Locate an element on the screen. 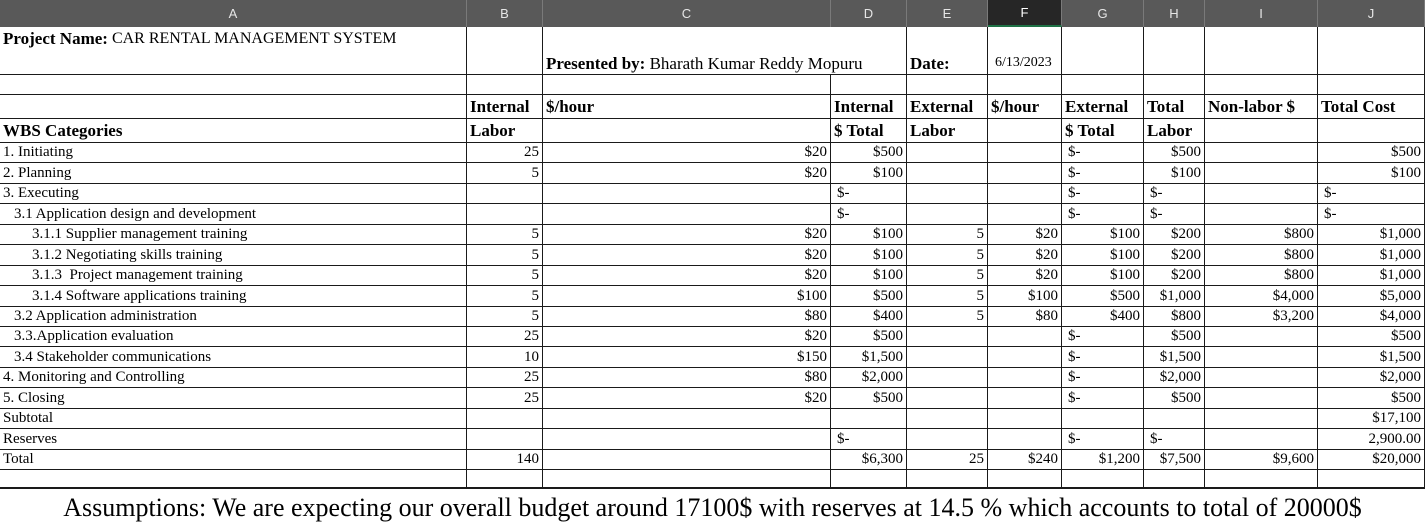 Image resolution: width=1425 pixels, height=526 pixels. cell: 3.3.Application evaluation is located at coordinates (233, 337).